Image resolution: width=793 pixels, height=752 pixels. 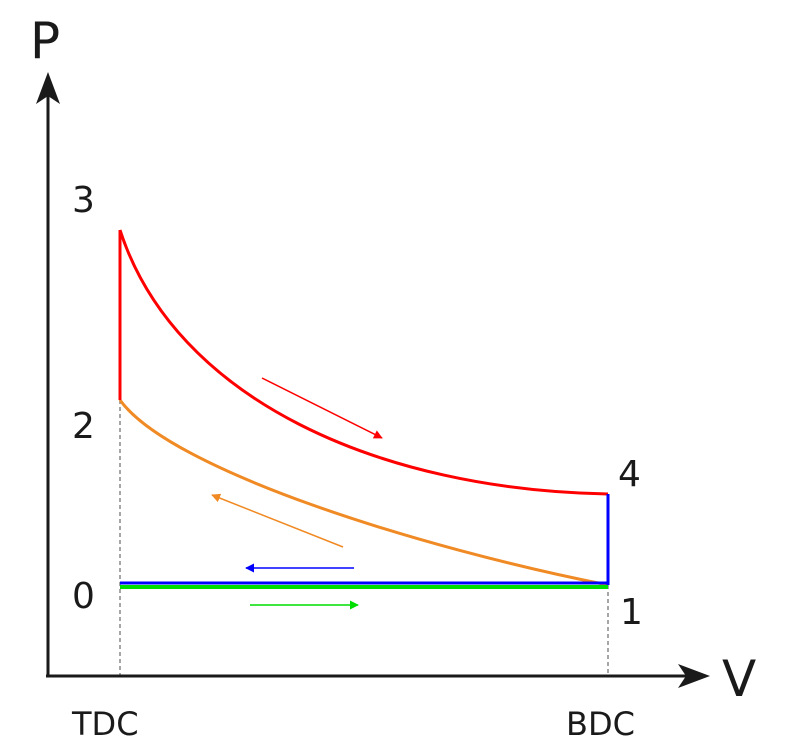 What do you see at coordinates (83, 200) in the screenshot?
I see `point-label-3: 3` at bounding box center [83, 200].